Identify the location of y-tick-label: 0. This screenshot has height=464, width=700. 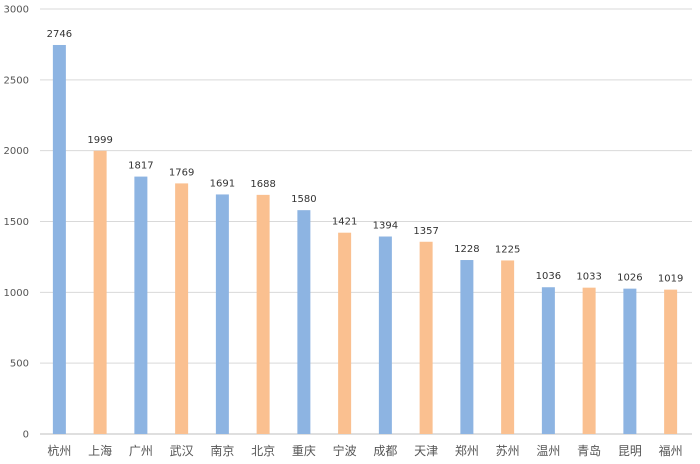
(26, 435).